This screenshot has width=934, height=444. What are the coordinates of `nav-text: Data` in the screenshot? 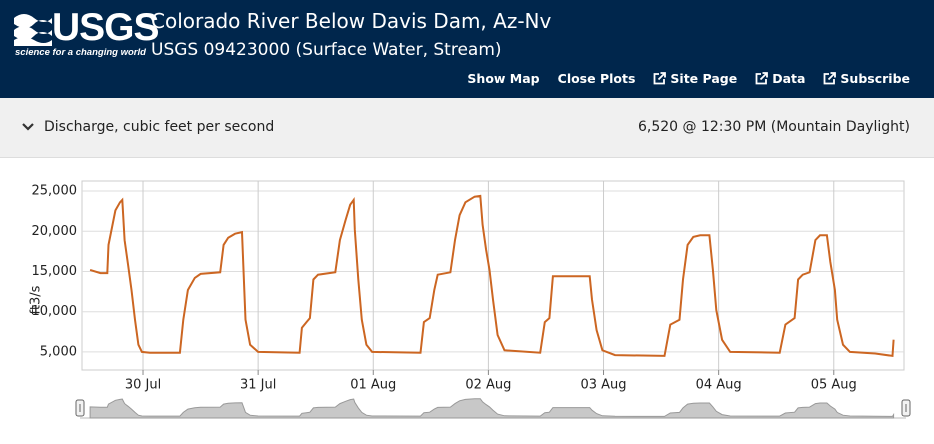 It's located at (789, 78).